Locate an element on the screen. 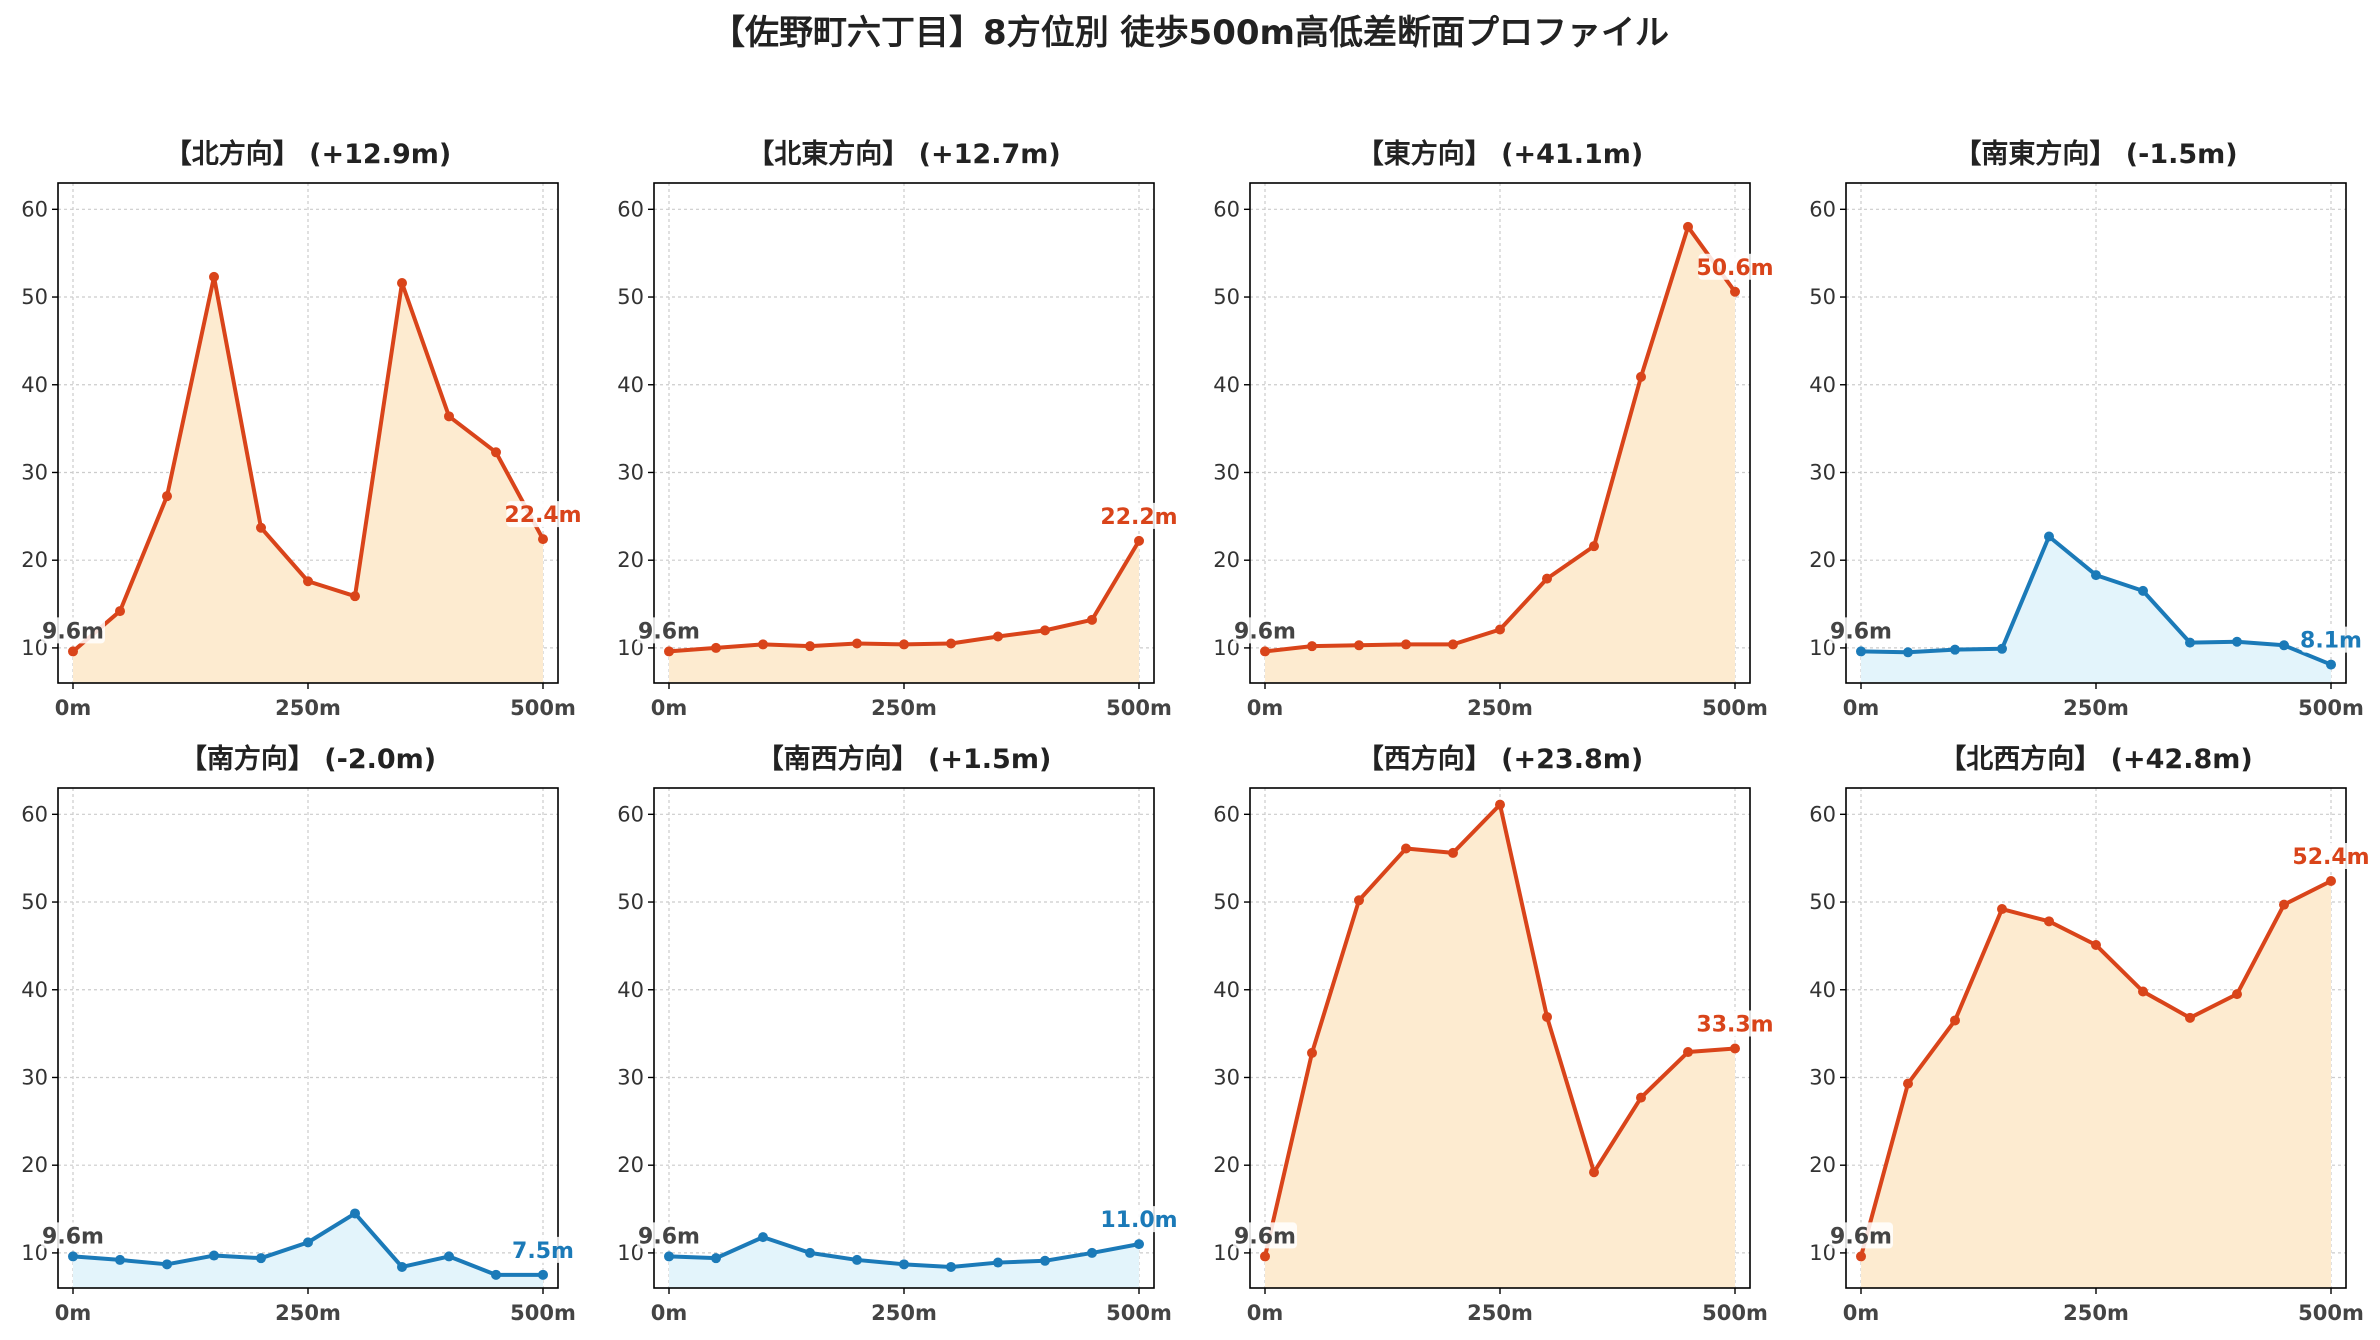 This screenshot has height=1340, width=2380. panel-title: 【東方向】 (+41.1m) is located at coordinates (1500, 154).